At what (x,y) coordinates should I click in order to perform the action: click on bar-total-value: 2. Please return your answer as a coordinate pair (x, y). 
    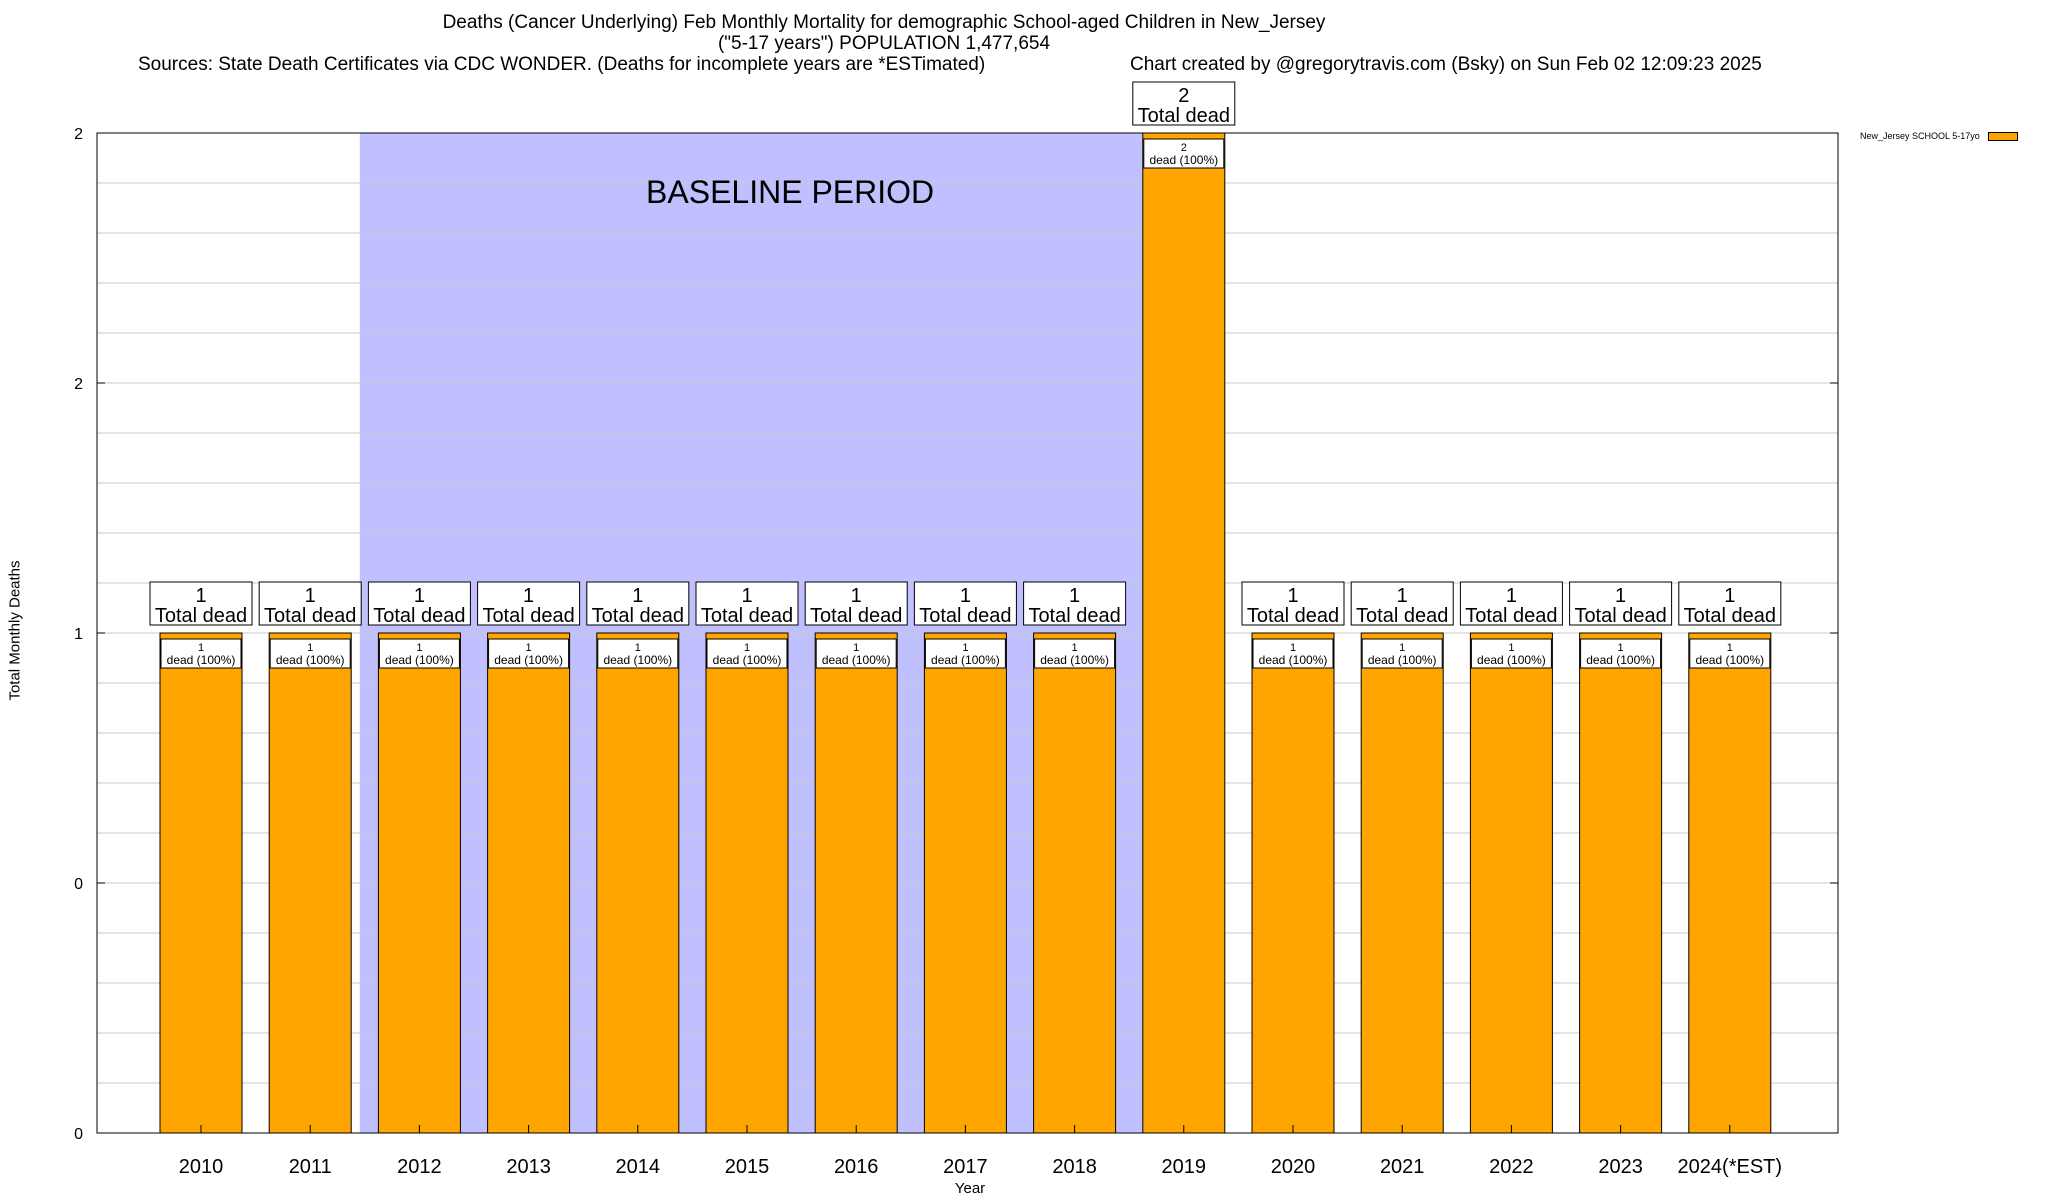
    Looking at the image, I should click on (1183, 96).